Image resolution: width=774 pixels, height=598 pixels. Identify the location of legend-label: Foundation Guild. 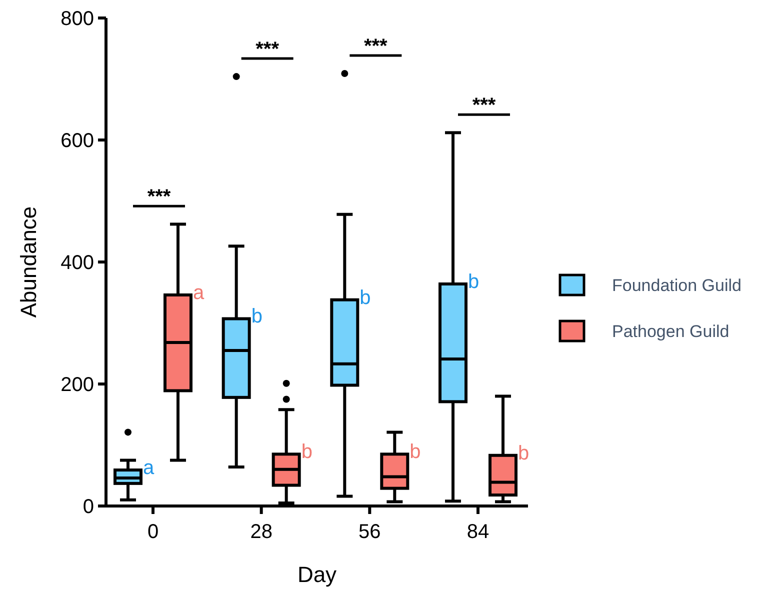
(677, 285).